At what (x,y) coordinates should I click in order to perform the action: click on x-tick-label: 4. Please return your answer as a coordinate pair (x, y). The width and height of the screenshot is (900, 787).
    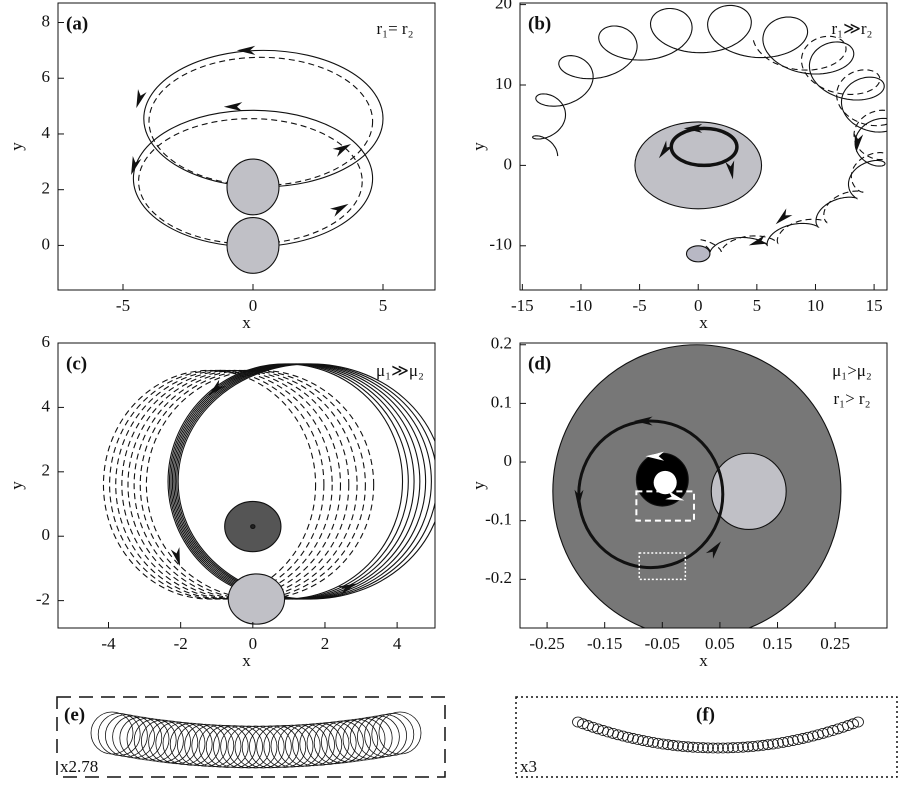
    Looking at the image, I should click on (397, 643).